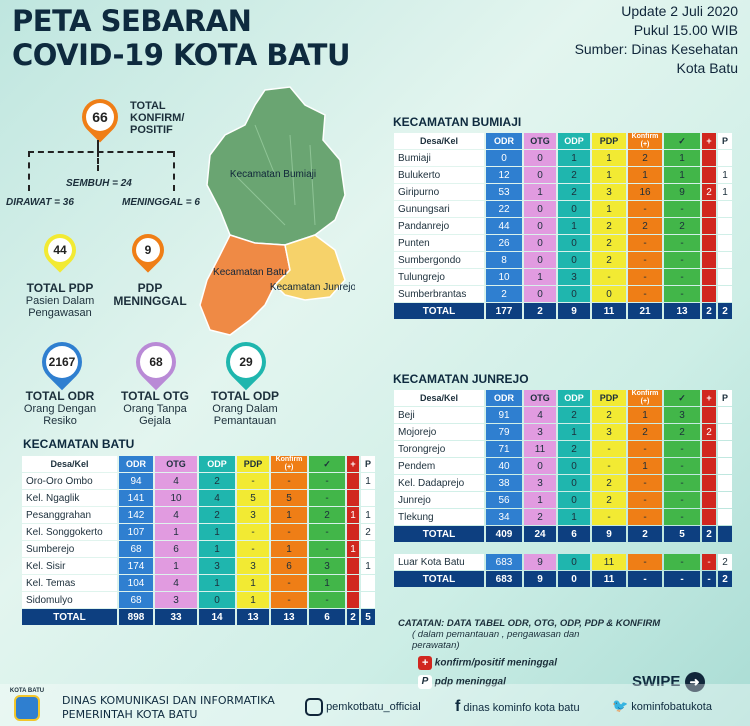 The height and width of the screenshot is (726, 750). I want to click on title-line-2: COVID-19 KOTA BATU, so click(181, 55).